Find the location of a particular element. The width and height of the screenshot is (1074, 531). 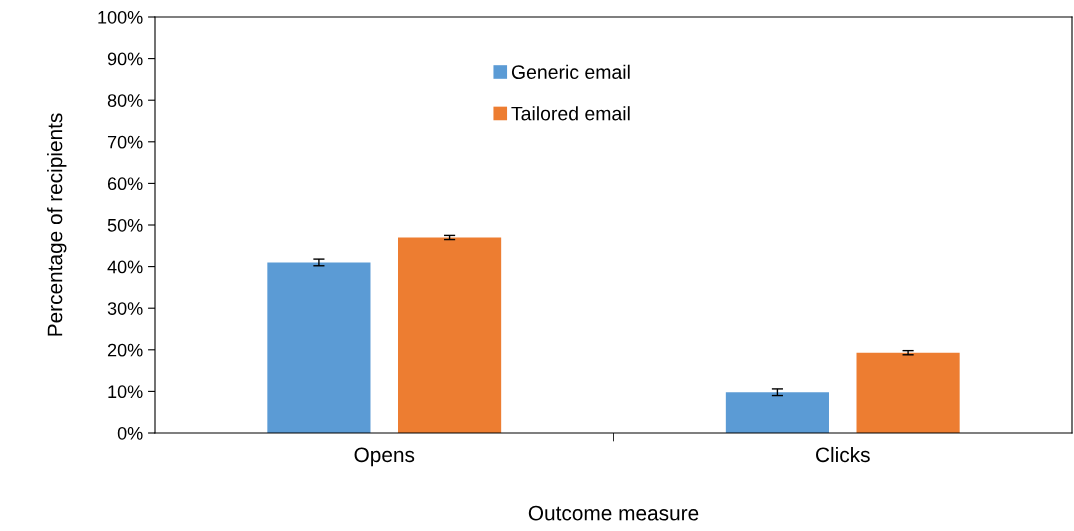

y-axis-title: Percentage of recipients is located at coordinates (57, 224).